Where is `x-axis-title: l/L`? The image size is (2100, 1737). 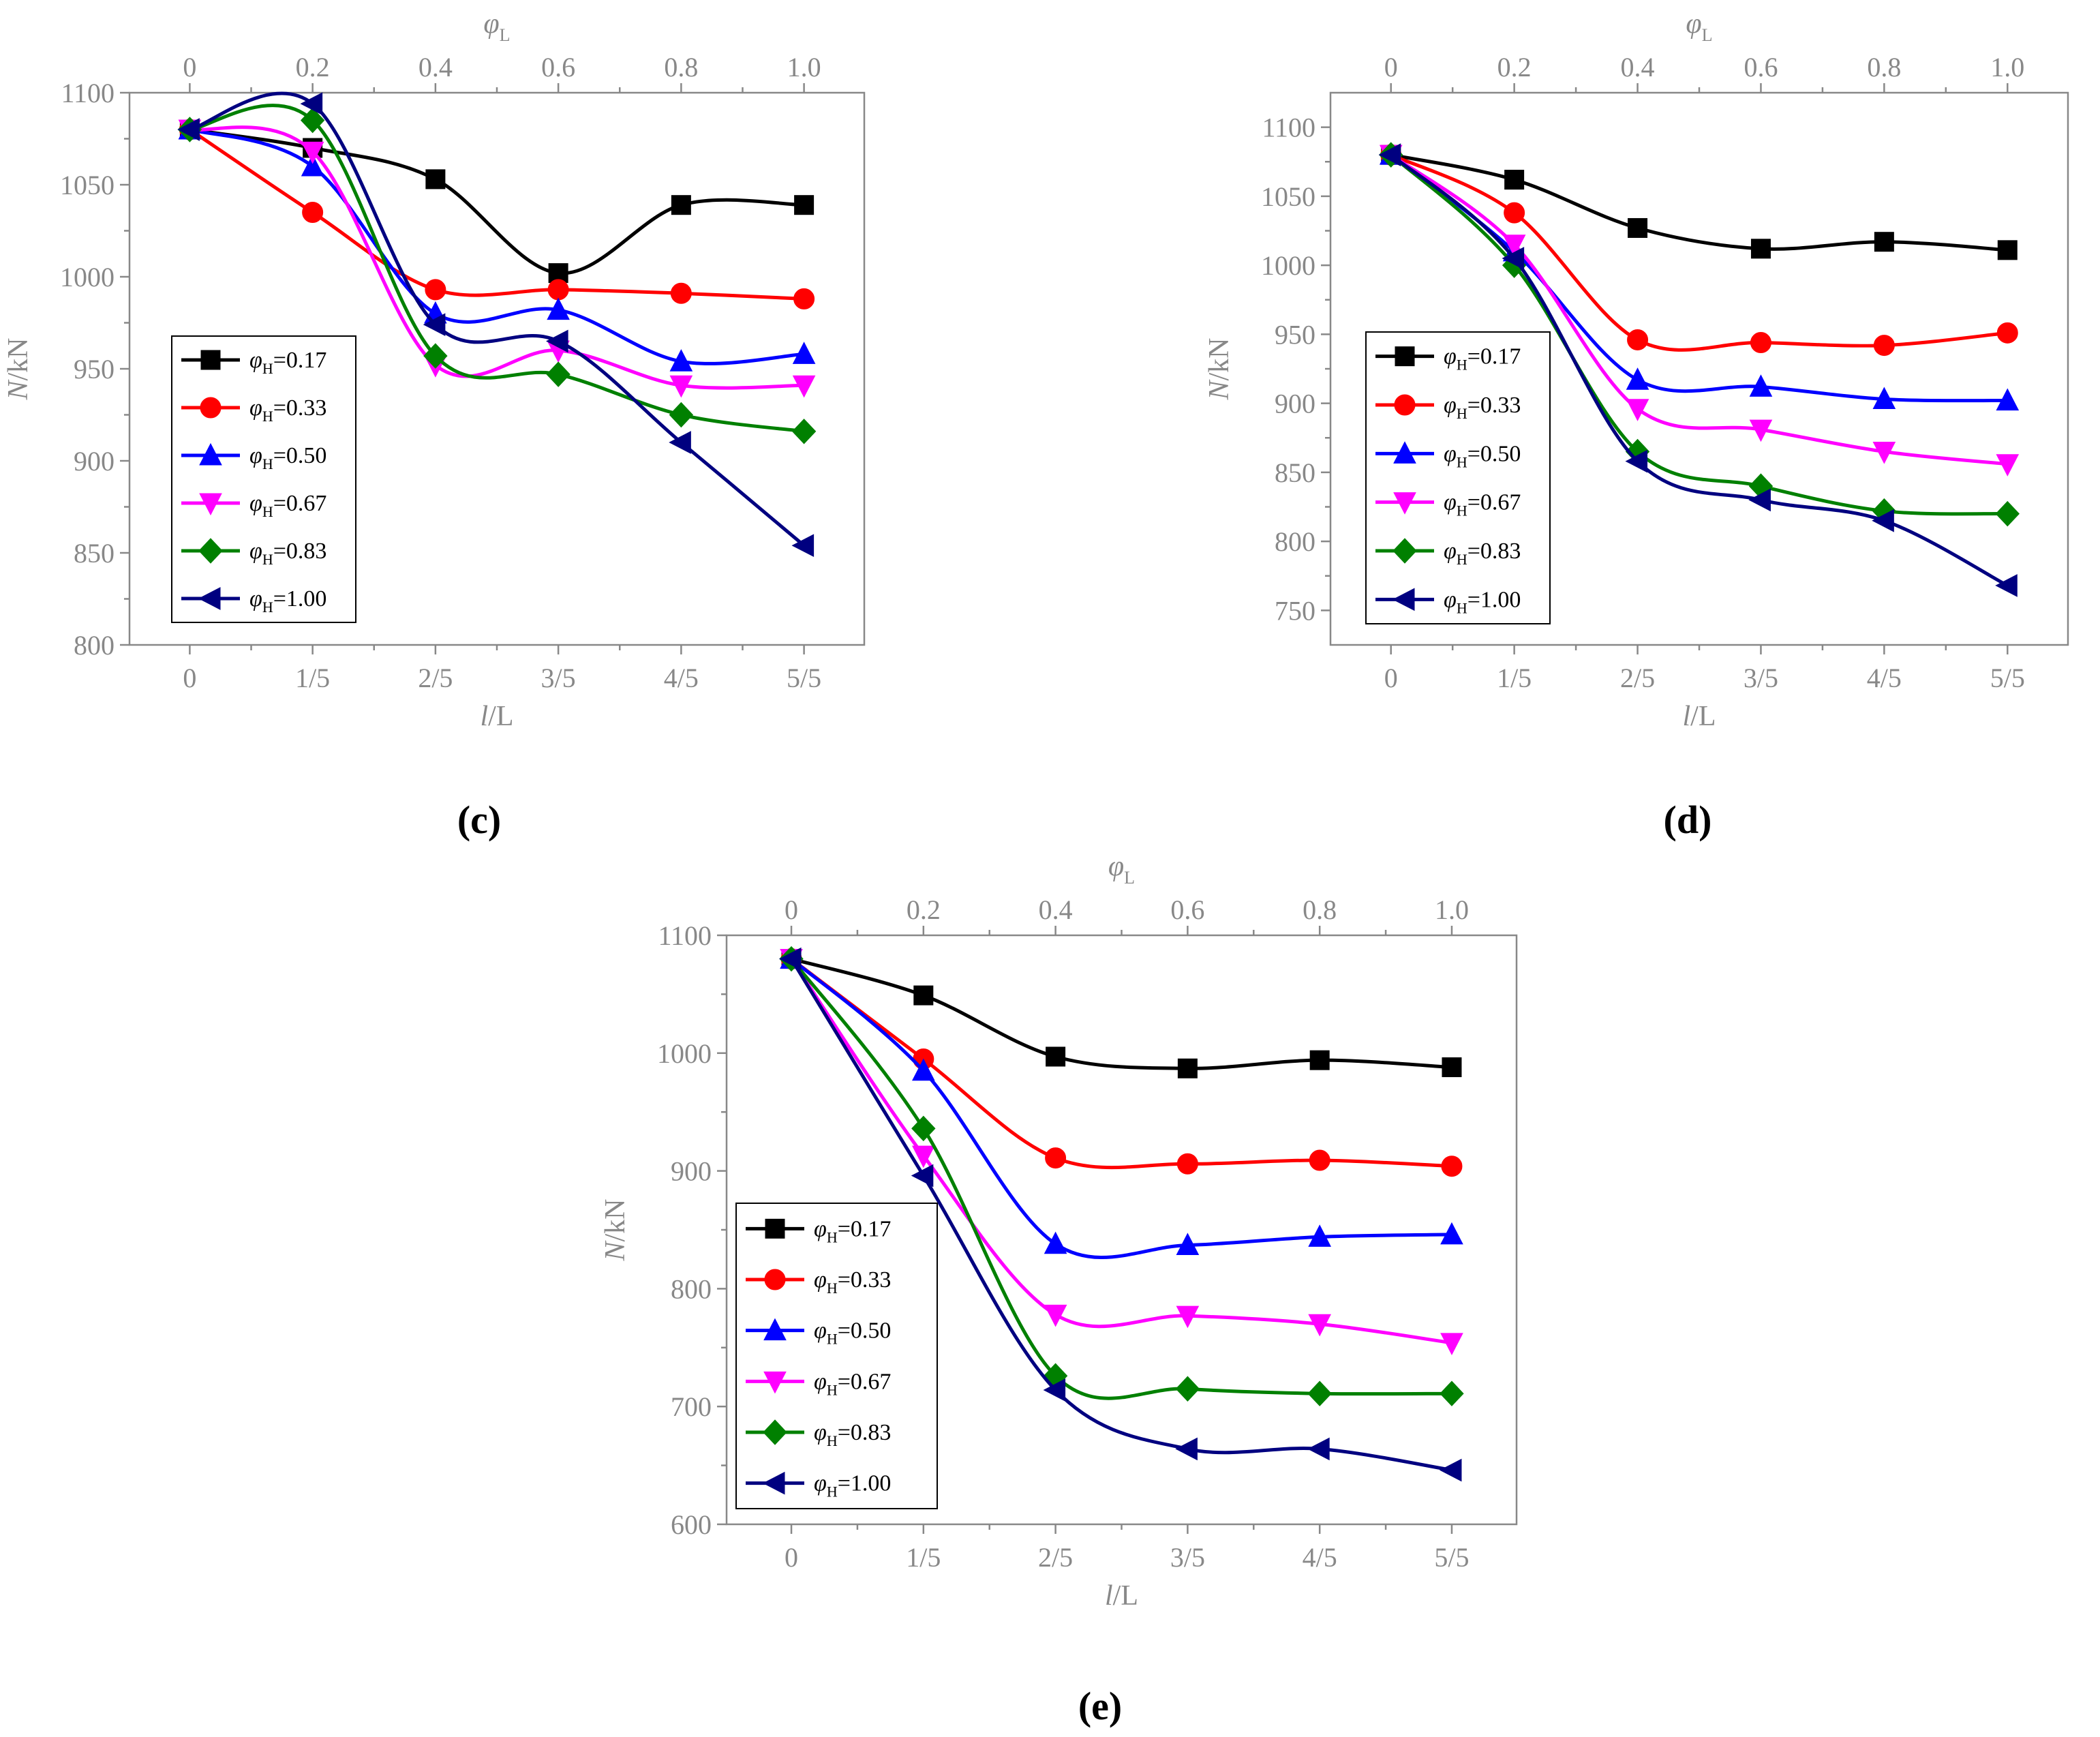
x-axis-title: l/L is located at coordinates (1121, 1596).